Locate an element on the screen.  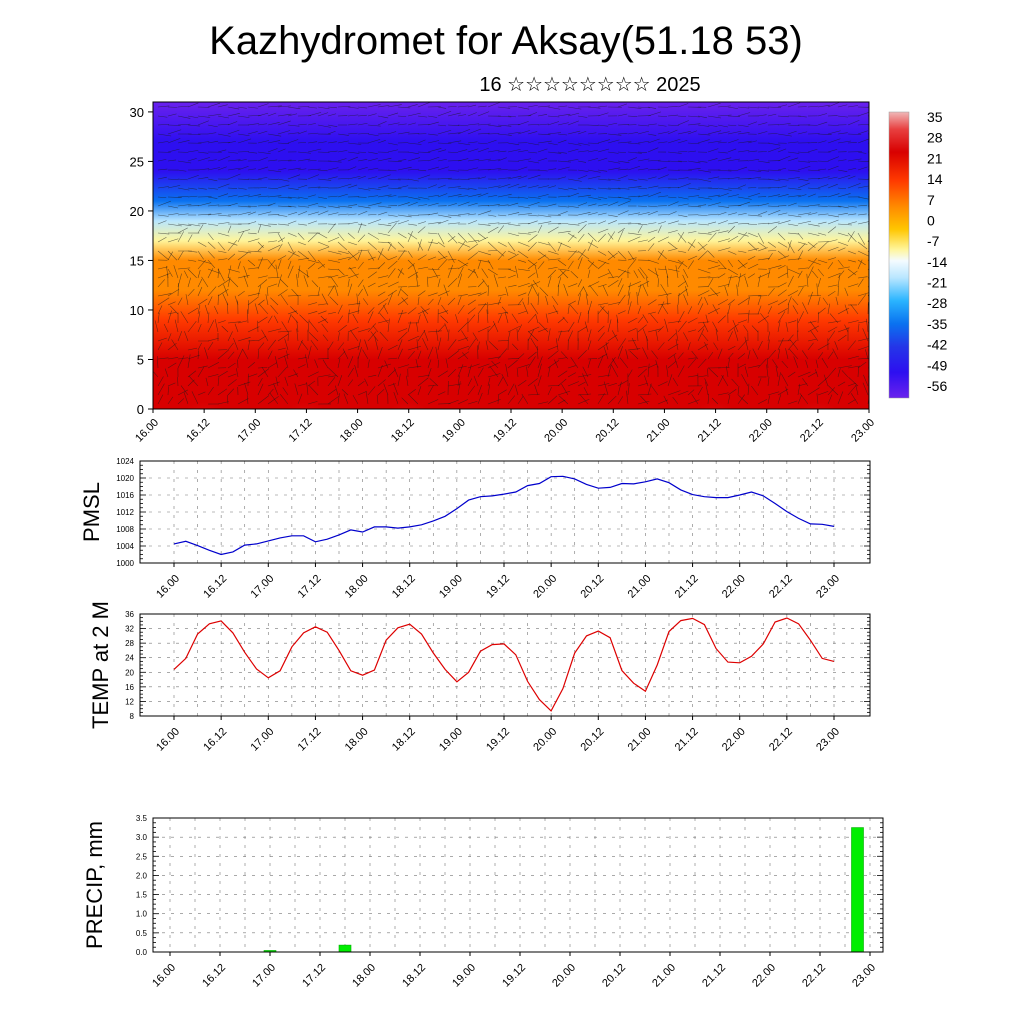
colorbar-label: -14 is located at coordinates (937, 262).